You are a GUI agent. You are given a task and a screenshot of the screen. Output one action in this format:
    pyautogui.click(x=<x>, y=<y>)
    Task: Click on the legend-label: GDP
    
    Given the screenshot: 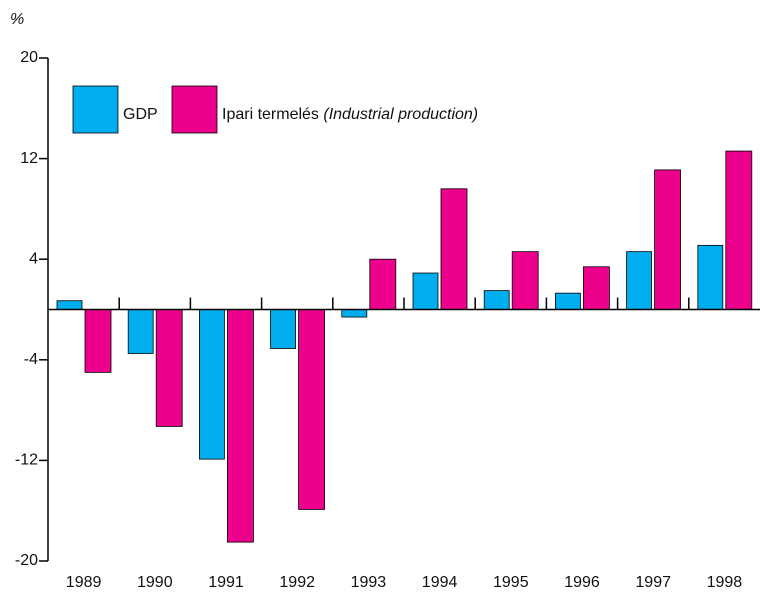 What is the action you would take?
    pyautogui.click(x=140, y=114)
    